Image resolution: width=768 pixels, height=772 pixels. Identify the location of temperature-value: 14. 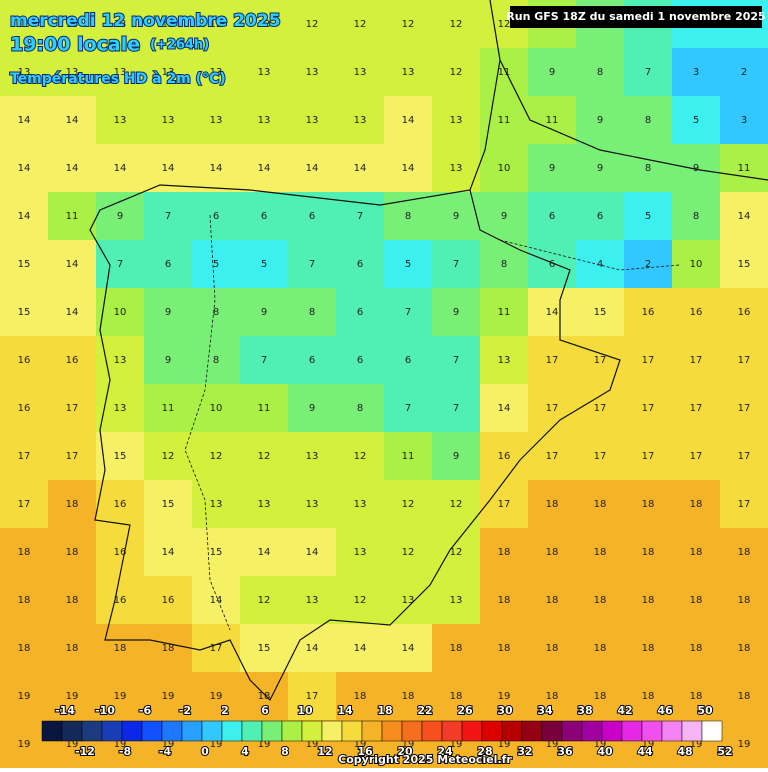
(168, 552).